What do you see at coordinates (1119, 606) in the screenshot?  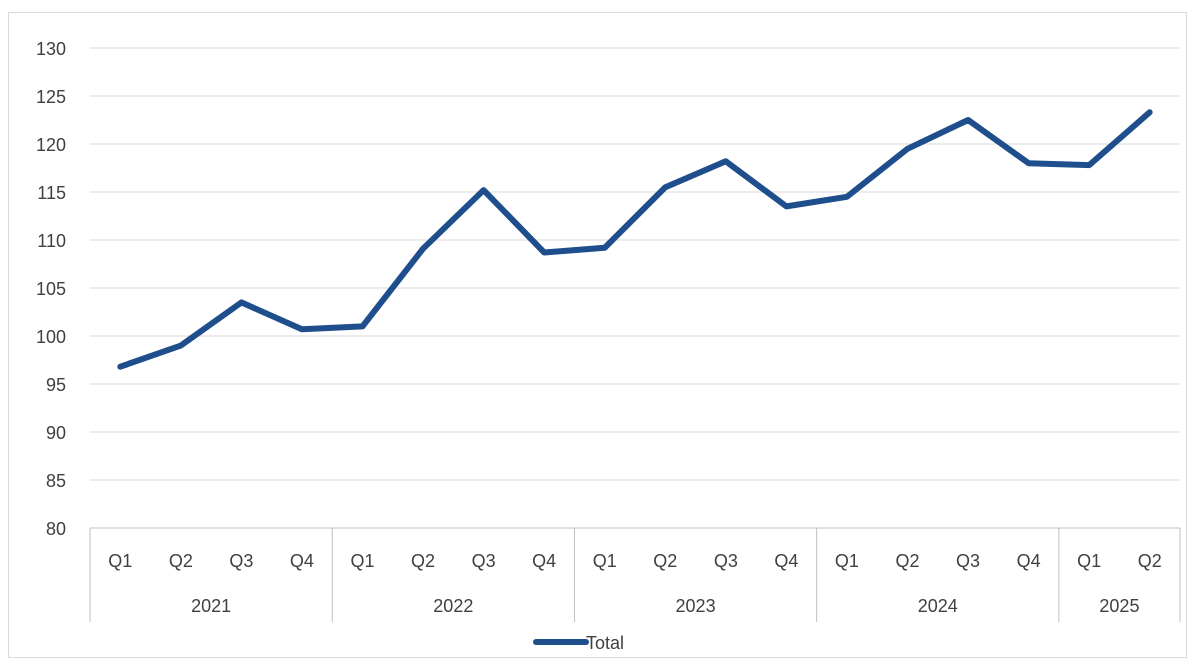 I see `x-group-label: 2025` at bounding box center [1119, 606].